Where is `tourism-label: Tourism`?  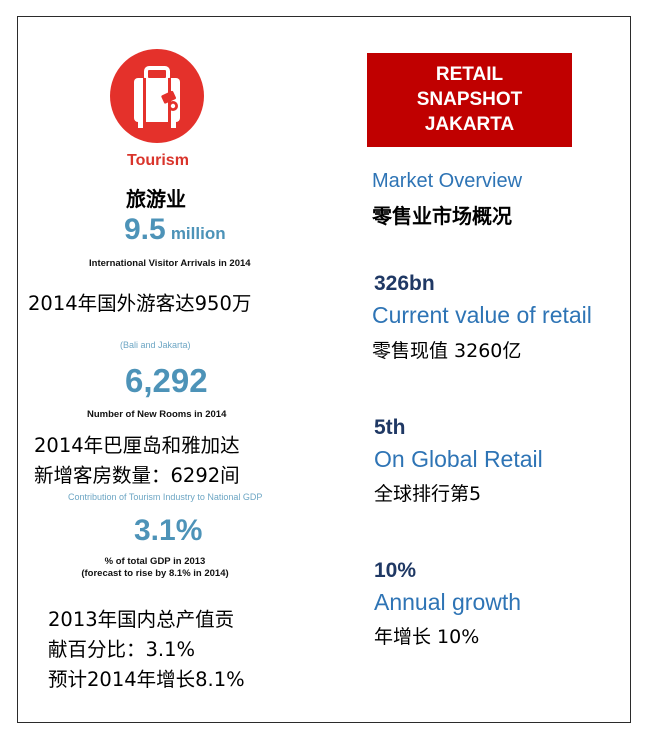
tourism-label: Tourism is located at coordinates (158, 160).